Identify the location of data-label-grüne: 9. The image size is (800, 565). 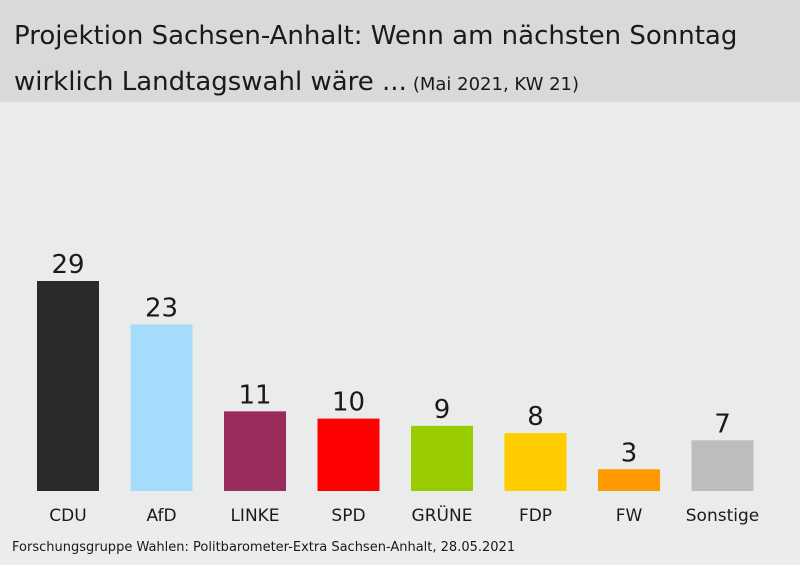
(442, 410).